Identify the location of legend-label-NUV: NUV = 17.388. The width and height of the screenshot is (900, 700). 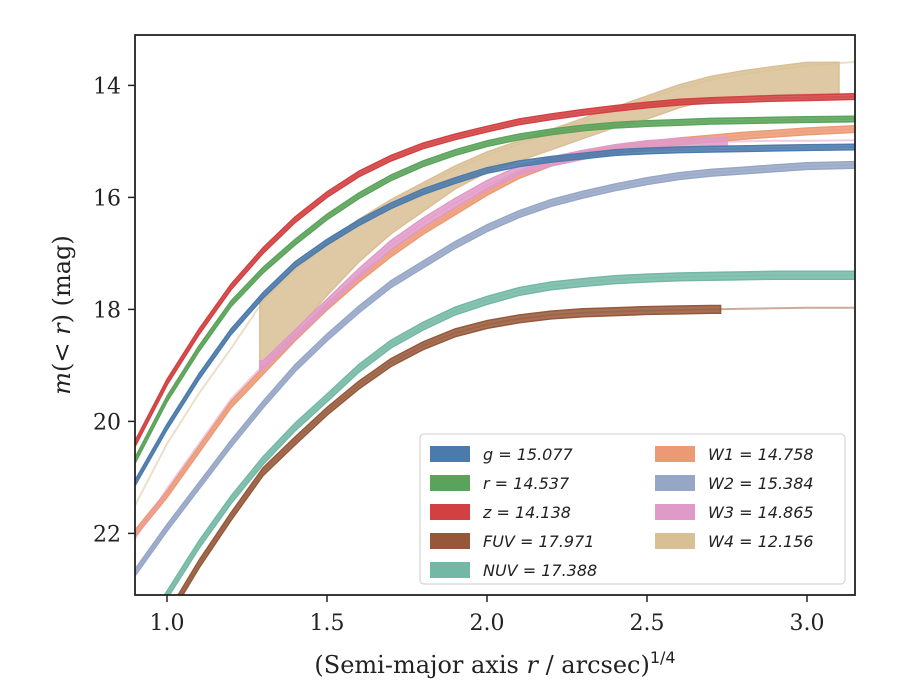
(540, 570).